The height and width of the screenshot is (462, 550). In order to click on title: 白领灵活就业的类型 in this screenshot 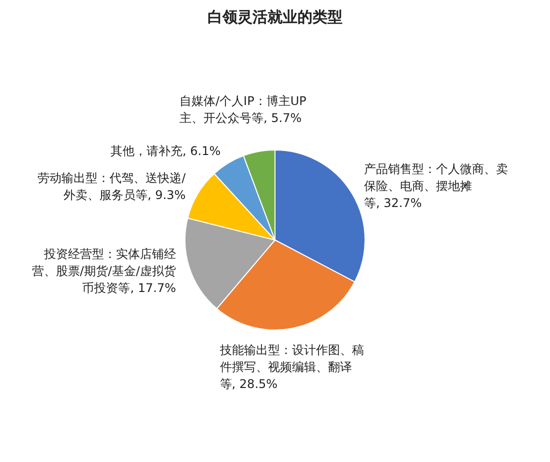, I will do `click(275, 17)`.